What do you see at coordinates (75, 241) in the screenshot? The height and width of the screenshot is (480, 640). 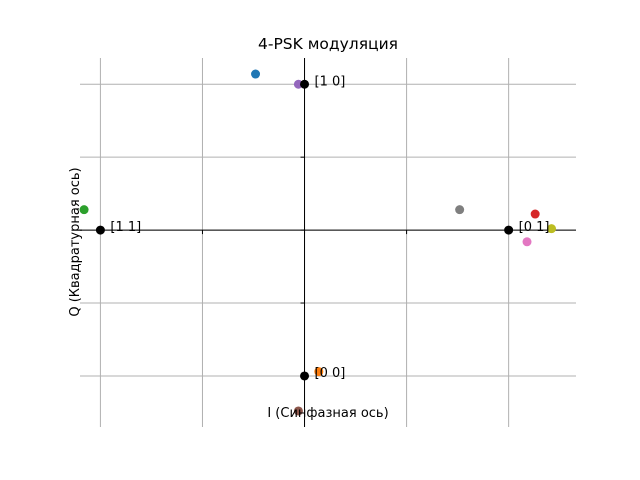 I see `y-axis-label: Q (Квадратурная ось)` at bounding box center [75, 241].